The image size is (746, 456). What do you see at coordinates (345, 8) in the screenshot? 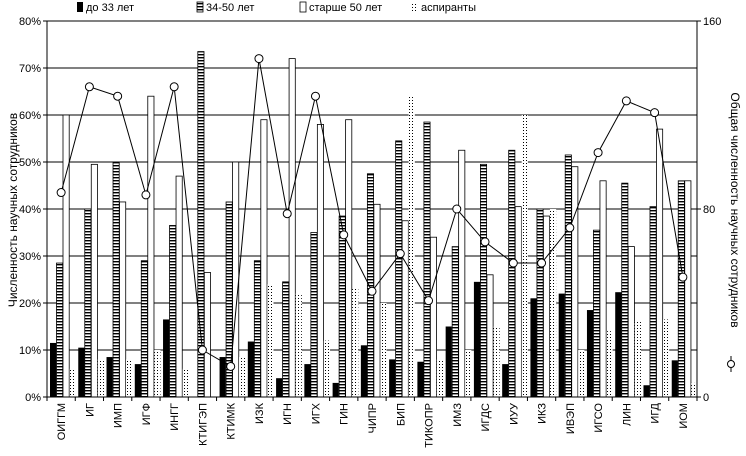
I see `legend-label: старше 50 лет` at bounding box center [345, 8].